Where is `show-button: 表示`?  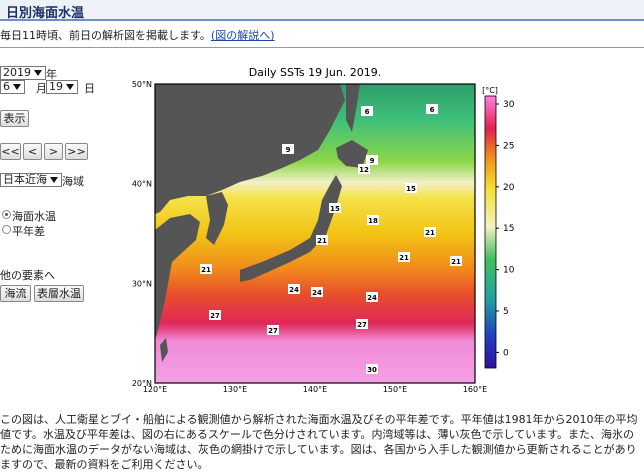
show-button: 表示 is located at coordinates (14, 118).